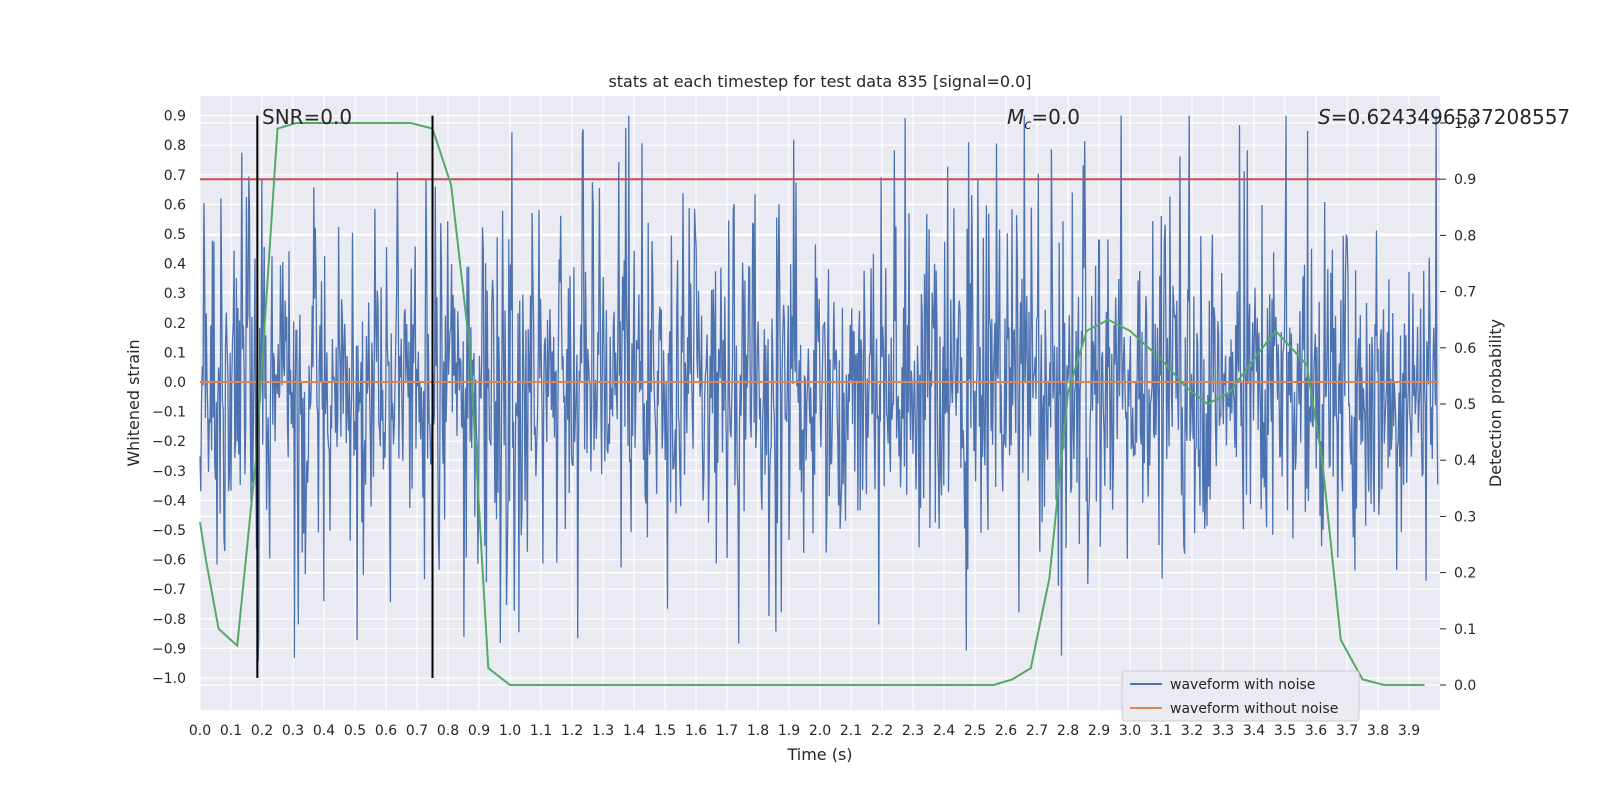 The width and height of the screenshot is (1600, 804). I want to click on x-tick-label: 3.9, so click(1409, 731).